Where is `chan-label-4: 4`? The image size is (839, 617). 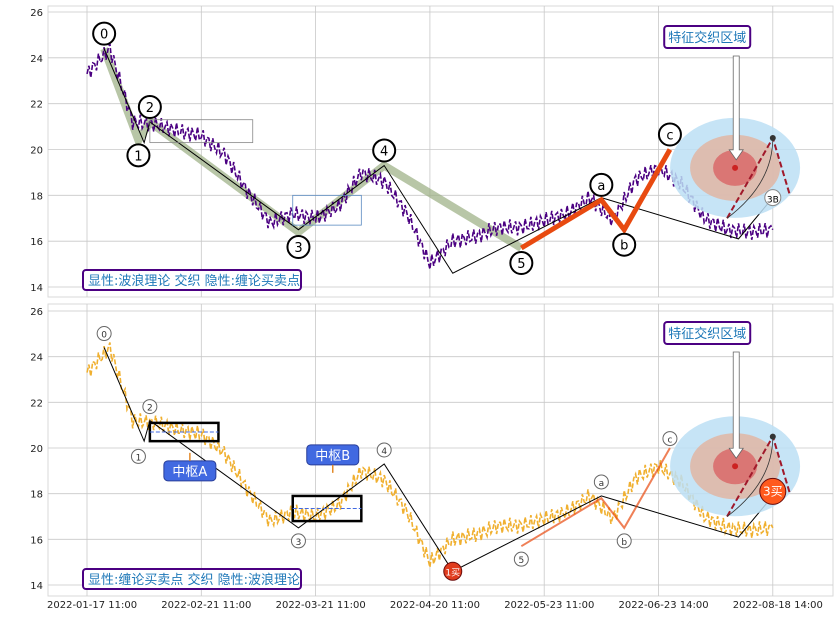 chan-label-4: 4 is located at coordinates (384, 452).